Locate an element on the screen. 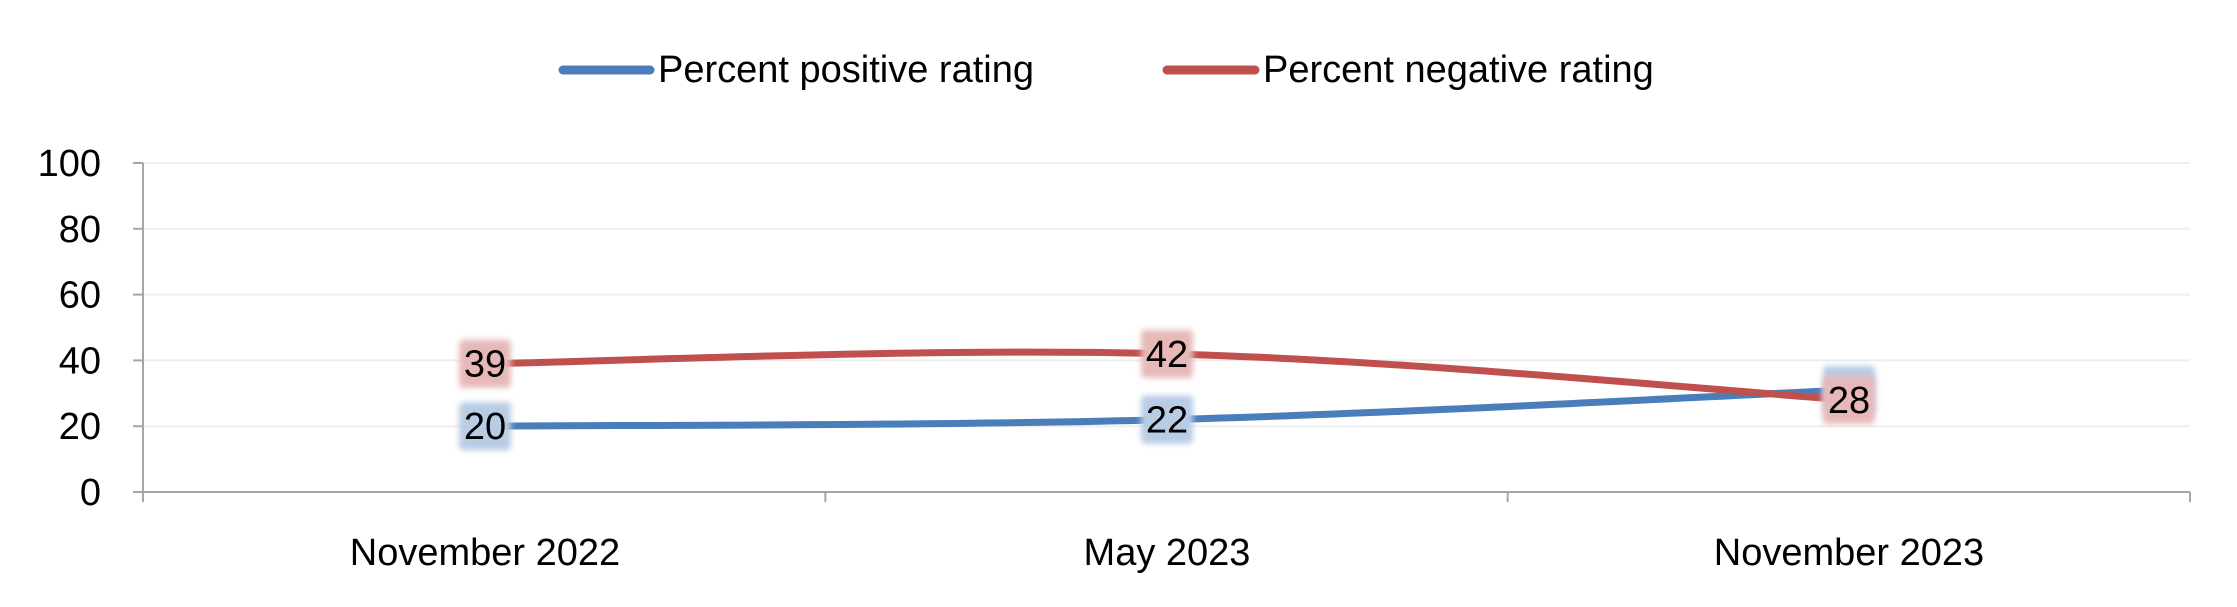 The width and height of the screenshot is (2237, 607). data-label-percent-negative-rating-2: 28 is located at coordinates (1849, 399).